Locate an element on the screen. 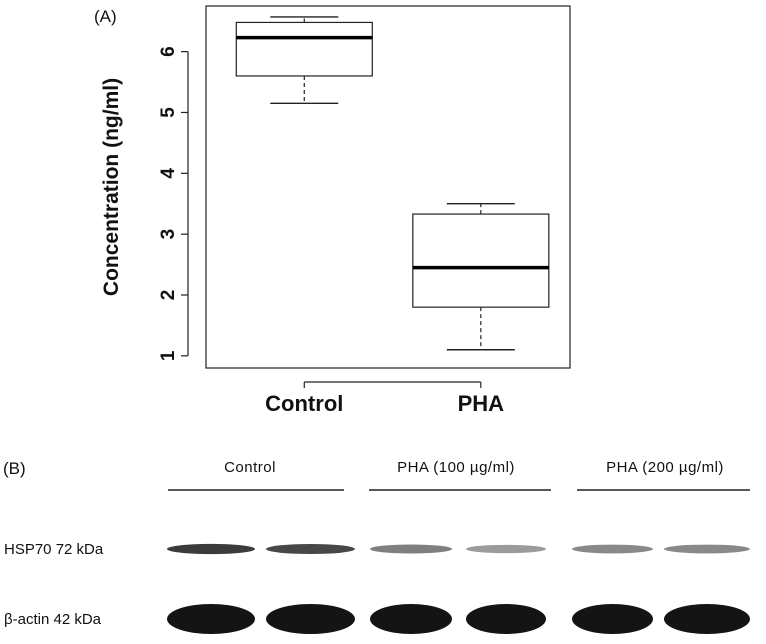 This screenshot has height=644, width=766. row-label: HSP70 72 kDa is located at coordinates (54, 549).